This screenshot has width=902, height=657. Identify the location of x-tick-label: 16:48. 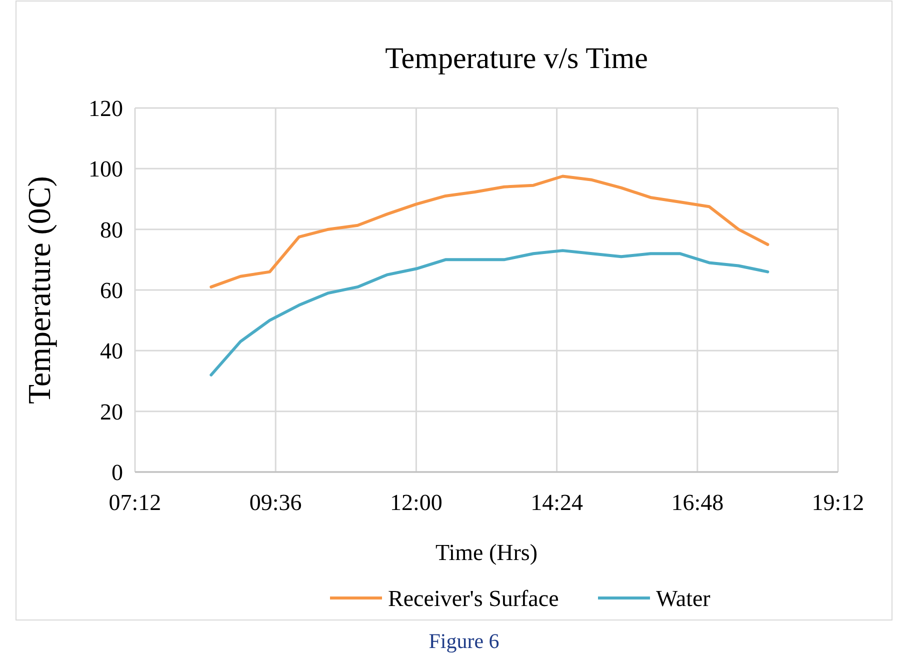
(697, 502).